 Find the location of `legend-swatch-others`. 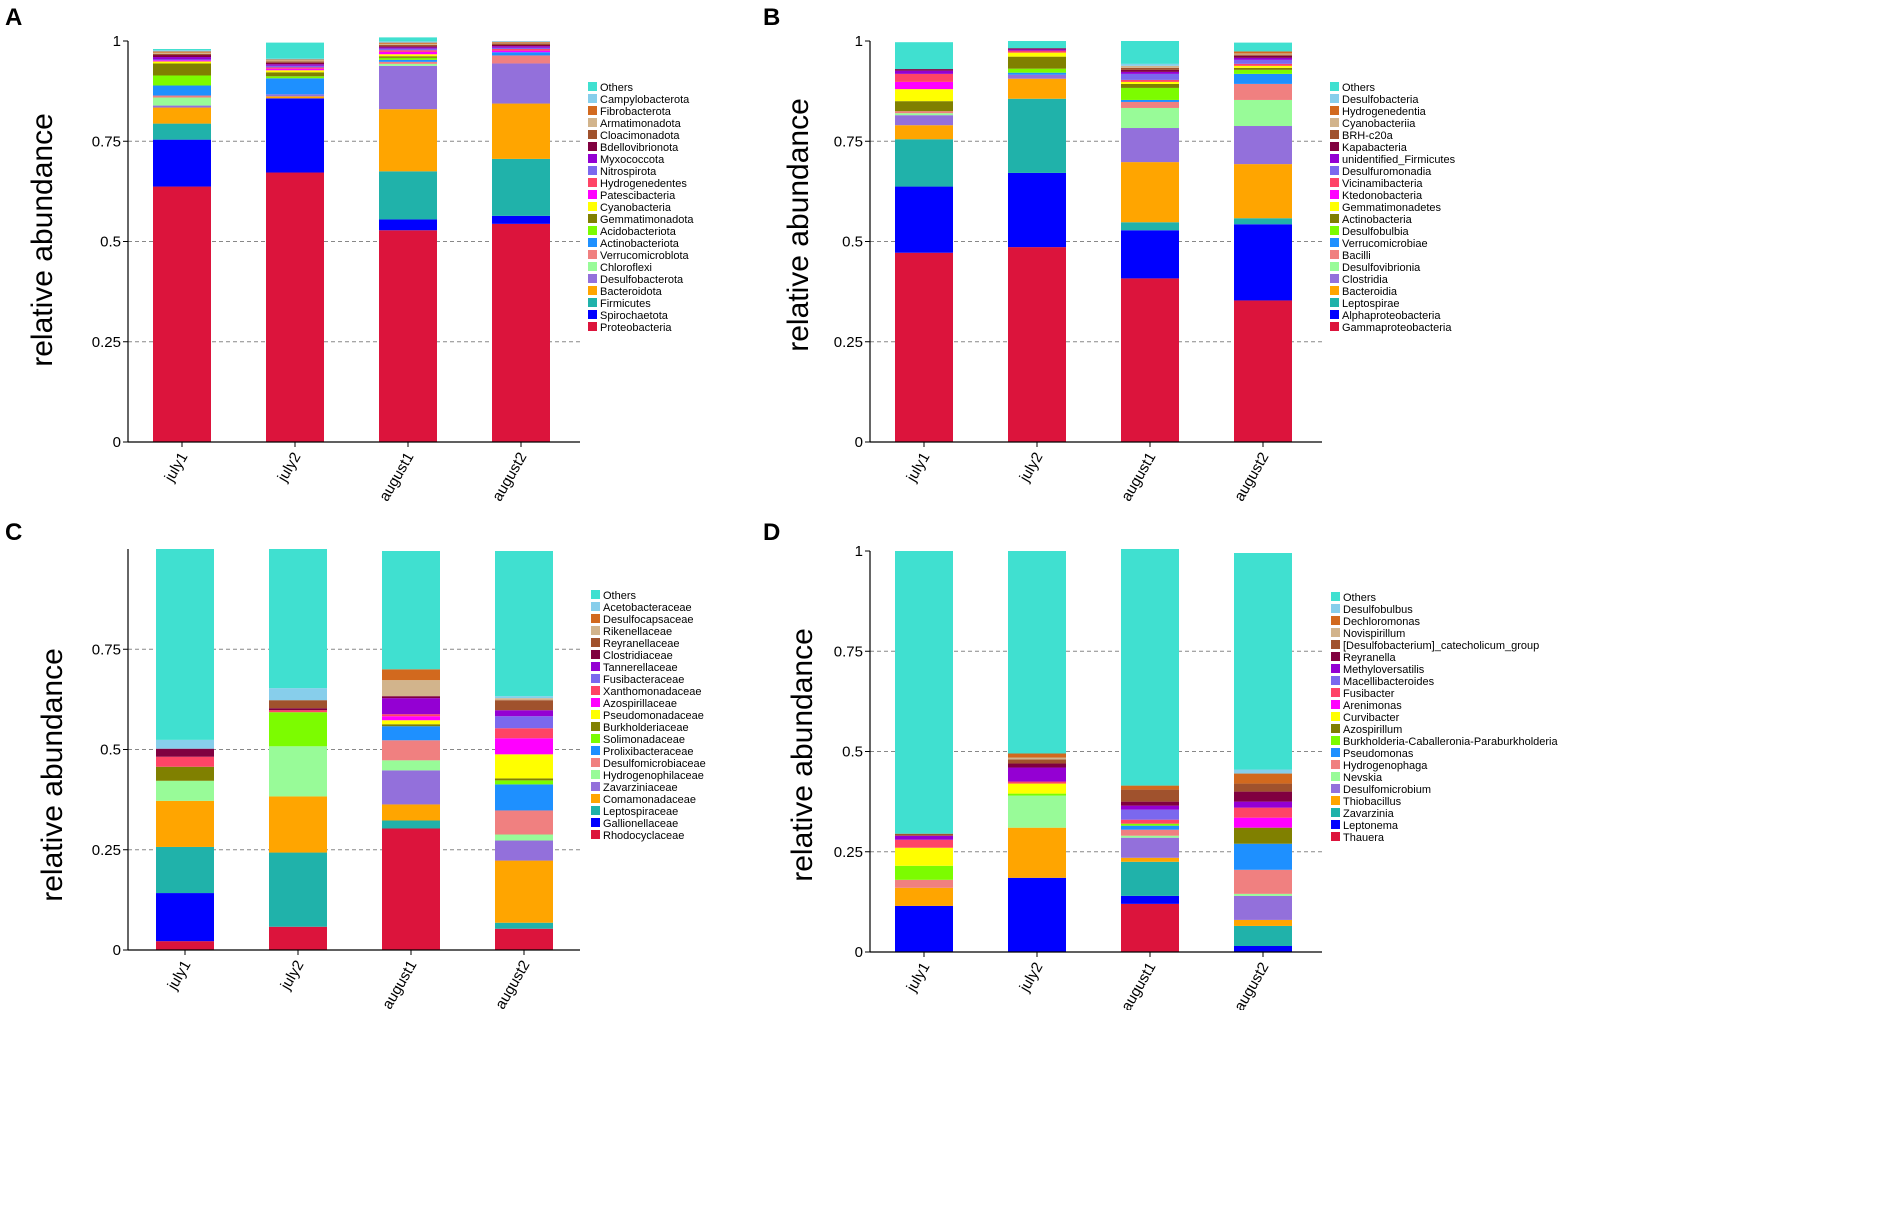

legend-swatch-others is located at coordinates (592, 86).